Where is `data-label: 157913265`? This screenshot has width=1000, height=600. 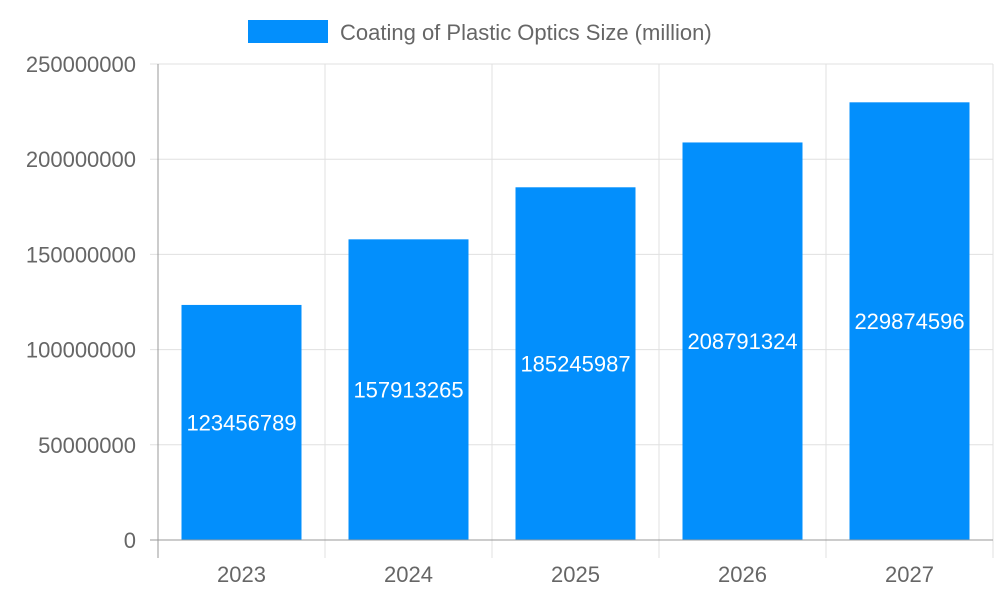
data-label: 157913265 is located at coordinates (408, 390).